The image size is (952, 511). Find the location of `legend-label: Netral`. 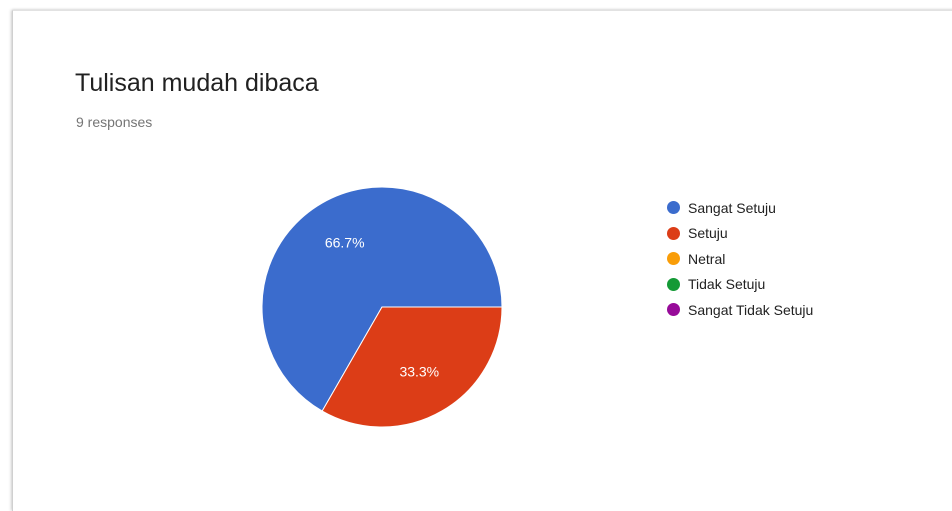

legend-label: Netral is located at coordinates (707, 258).